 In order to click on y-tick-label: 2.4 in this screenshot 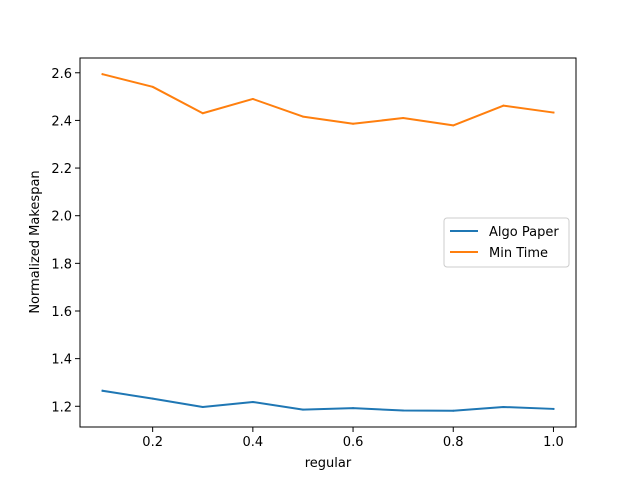, I will do `click(61, 121)`.